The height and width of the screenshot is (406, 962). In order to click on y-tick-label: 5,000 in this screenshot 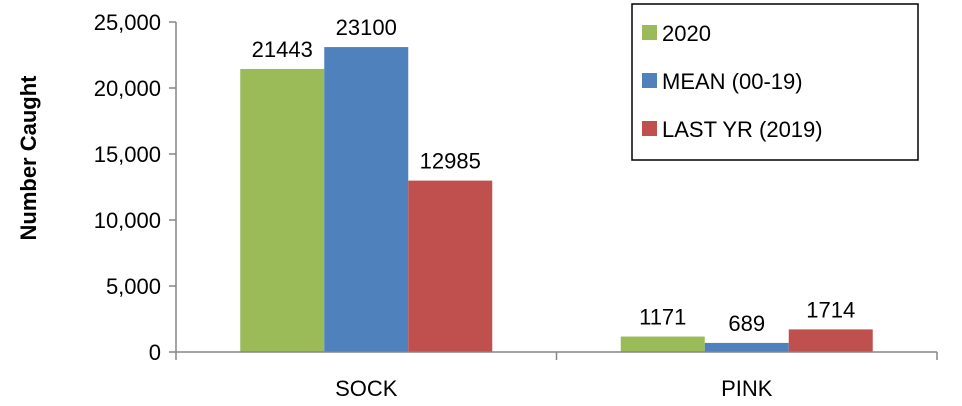, I will do `click(133, 286)`.